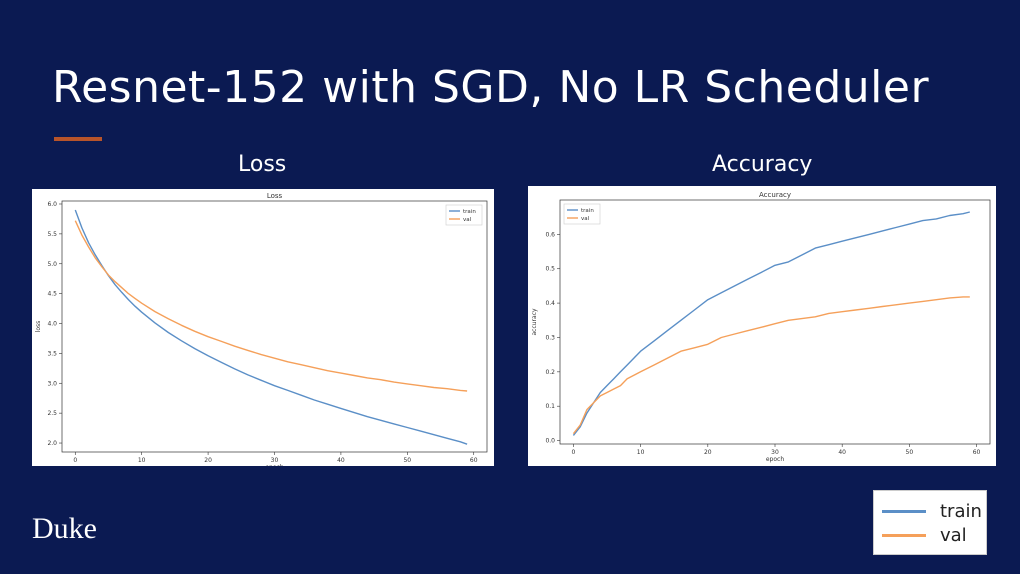 The width and height of the screenshot is (1024, 574). Describe the element at coordinates (52, 443) in the screenshot. I see `y-tick-label: 2.0` at that location.